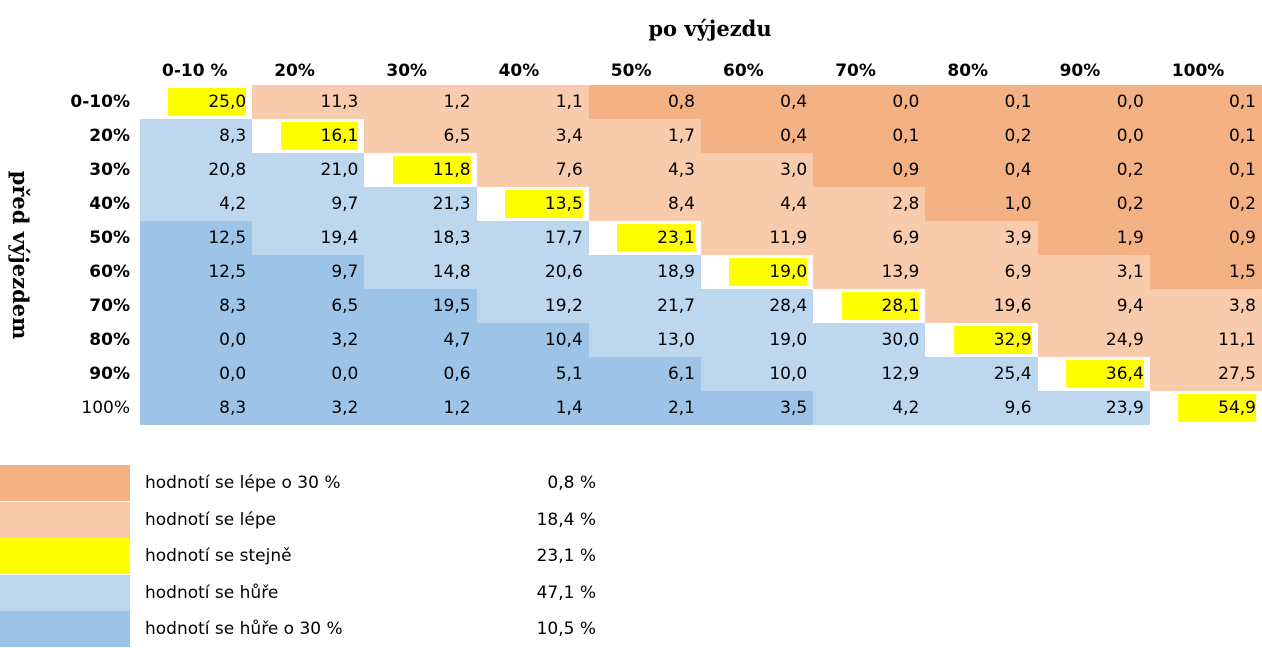 Image resolution: width=1262 pixels, height=648 pixels. Describe the element at coordinates (1093, 408) in the screenshot. I see `cell: 23,9` at that location.